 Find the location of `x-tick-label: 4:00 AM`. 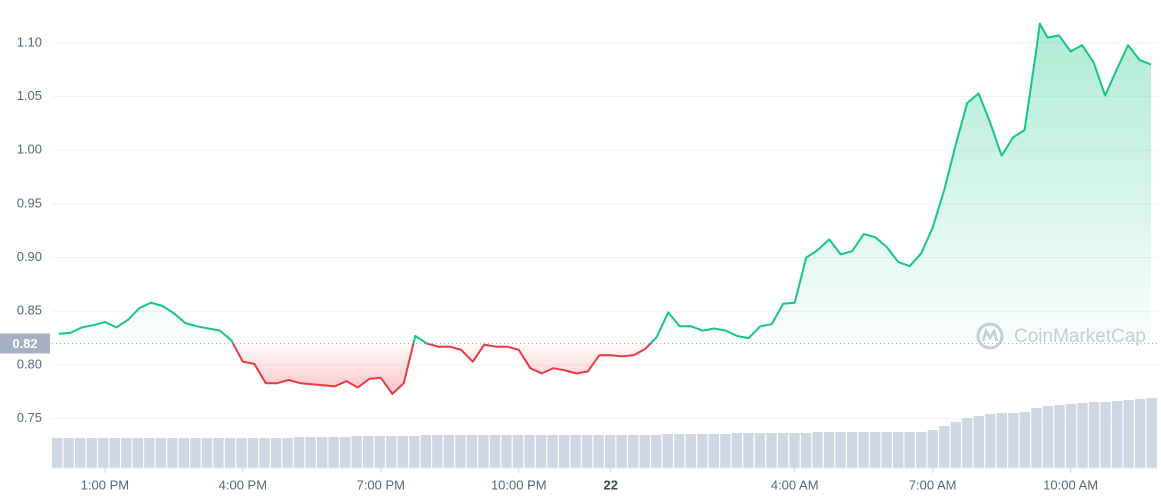

x-tick-label: 4:00 AM is located at coordinates (795, 484).